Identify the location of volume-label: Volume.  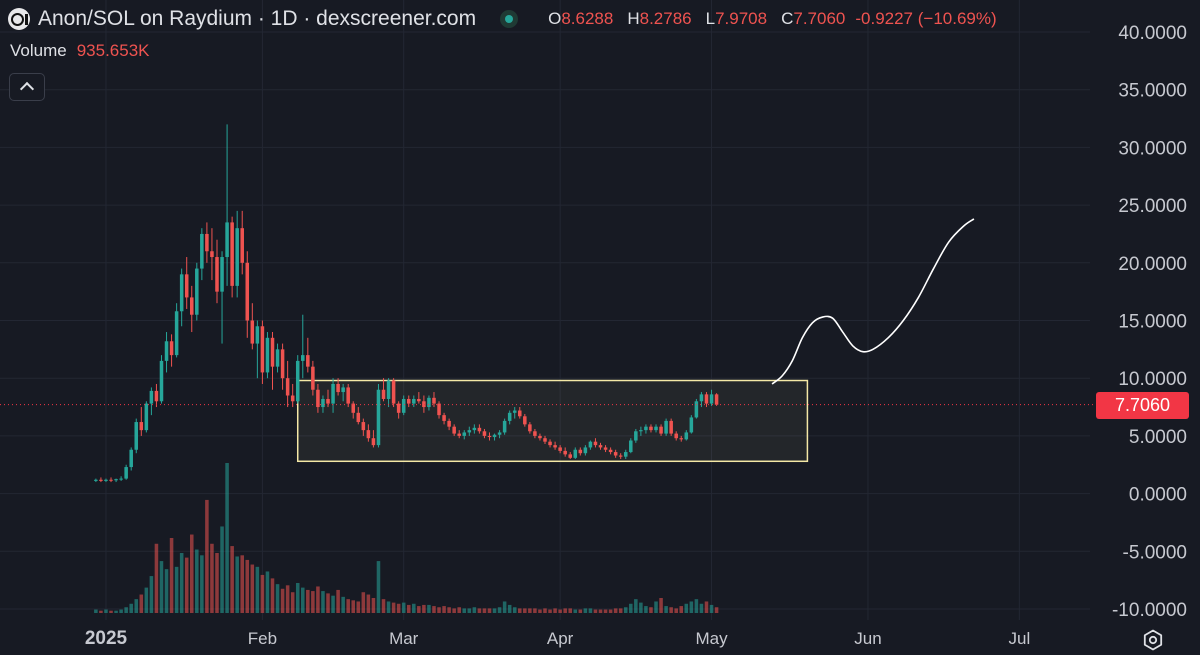
(38, 50).